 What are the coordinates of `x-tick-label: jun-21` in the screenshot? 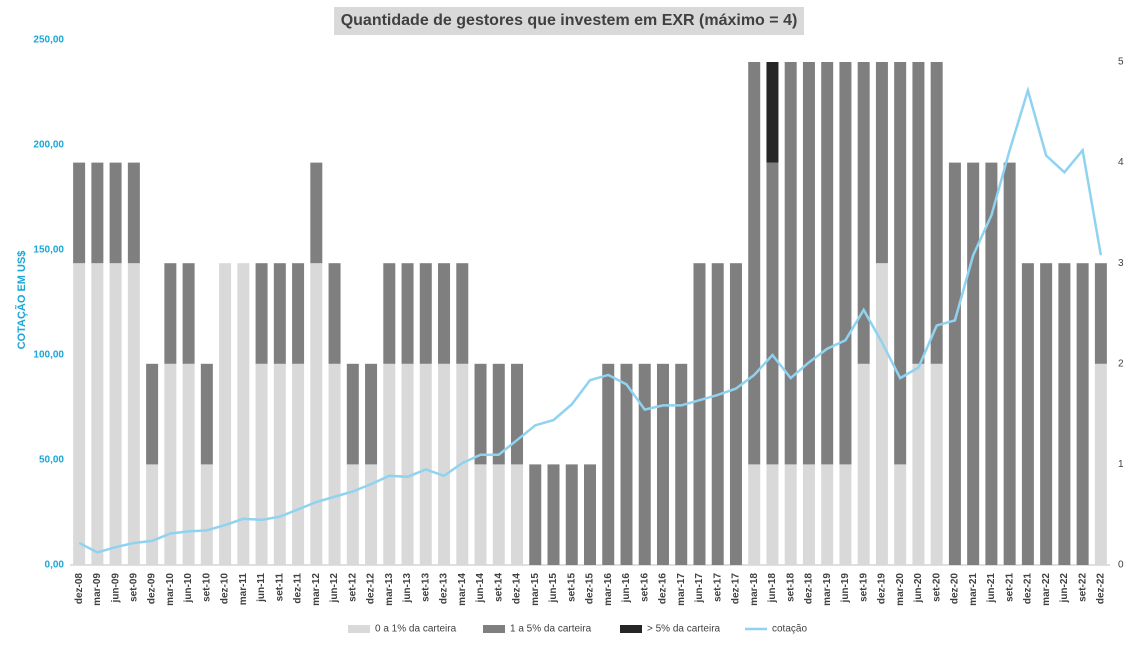 It's located at (991, 588).